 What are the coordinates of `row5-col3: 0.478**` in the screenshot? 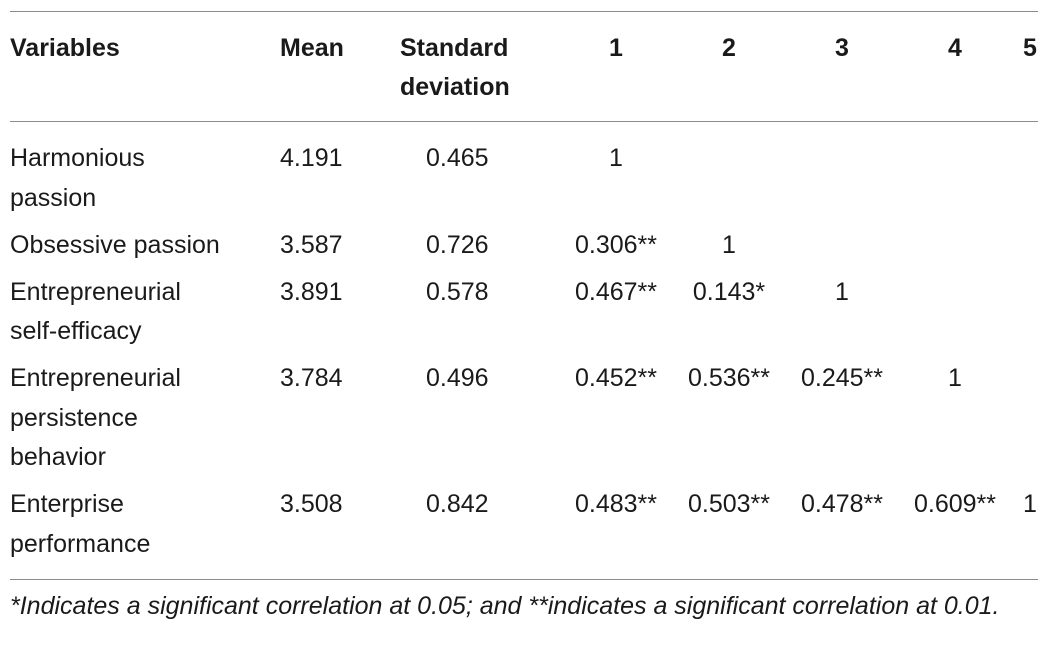 It's located at (842, 504).